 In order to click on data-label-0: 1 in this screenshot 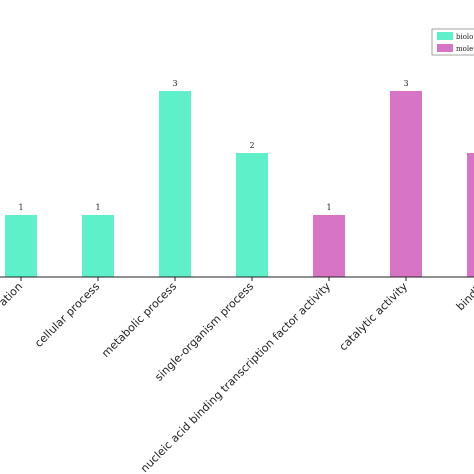, I will do `click(20, 207)`.